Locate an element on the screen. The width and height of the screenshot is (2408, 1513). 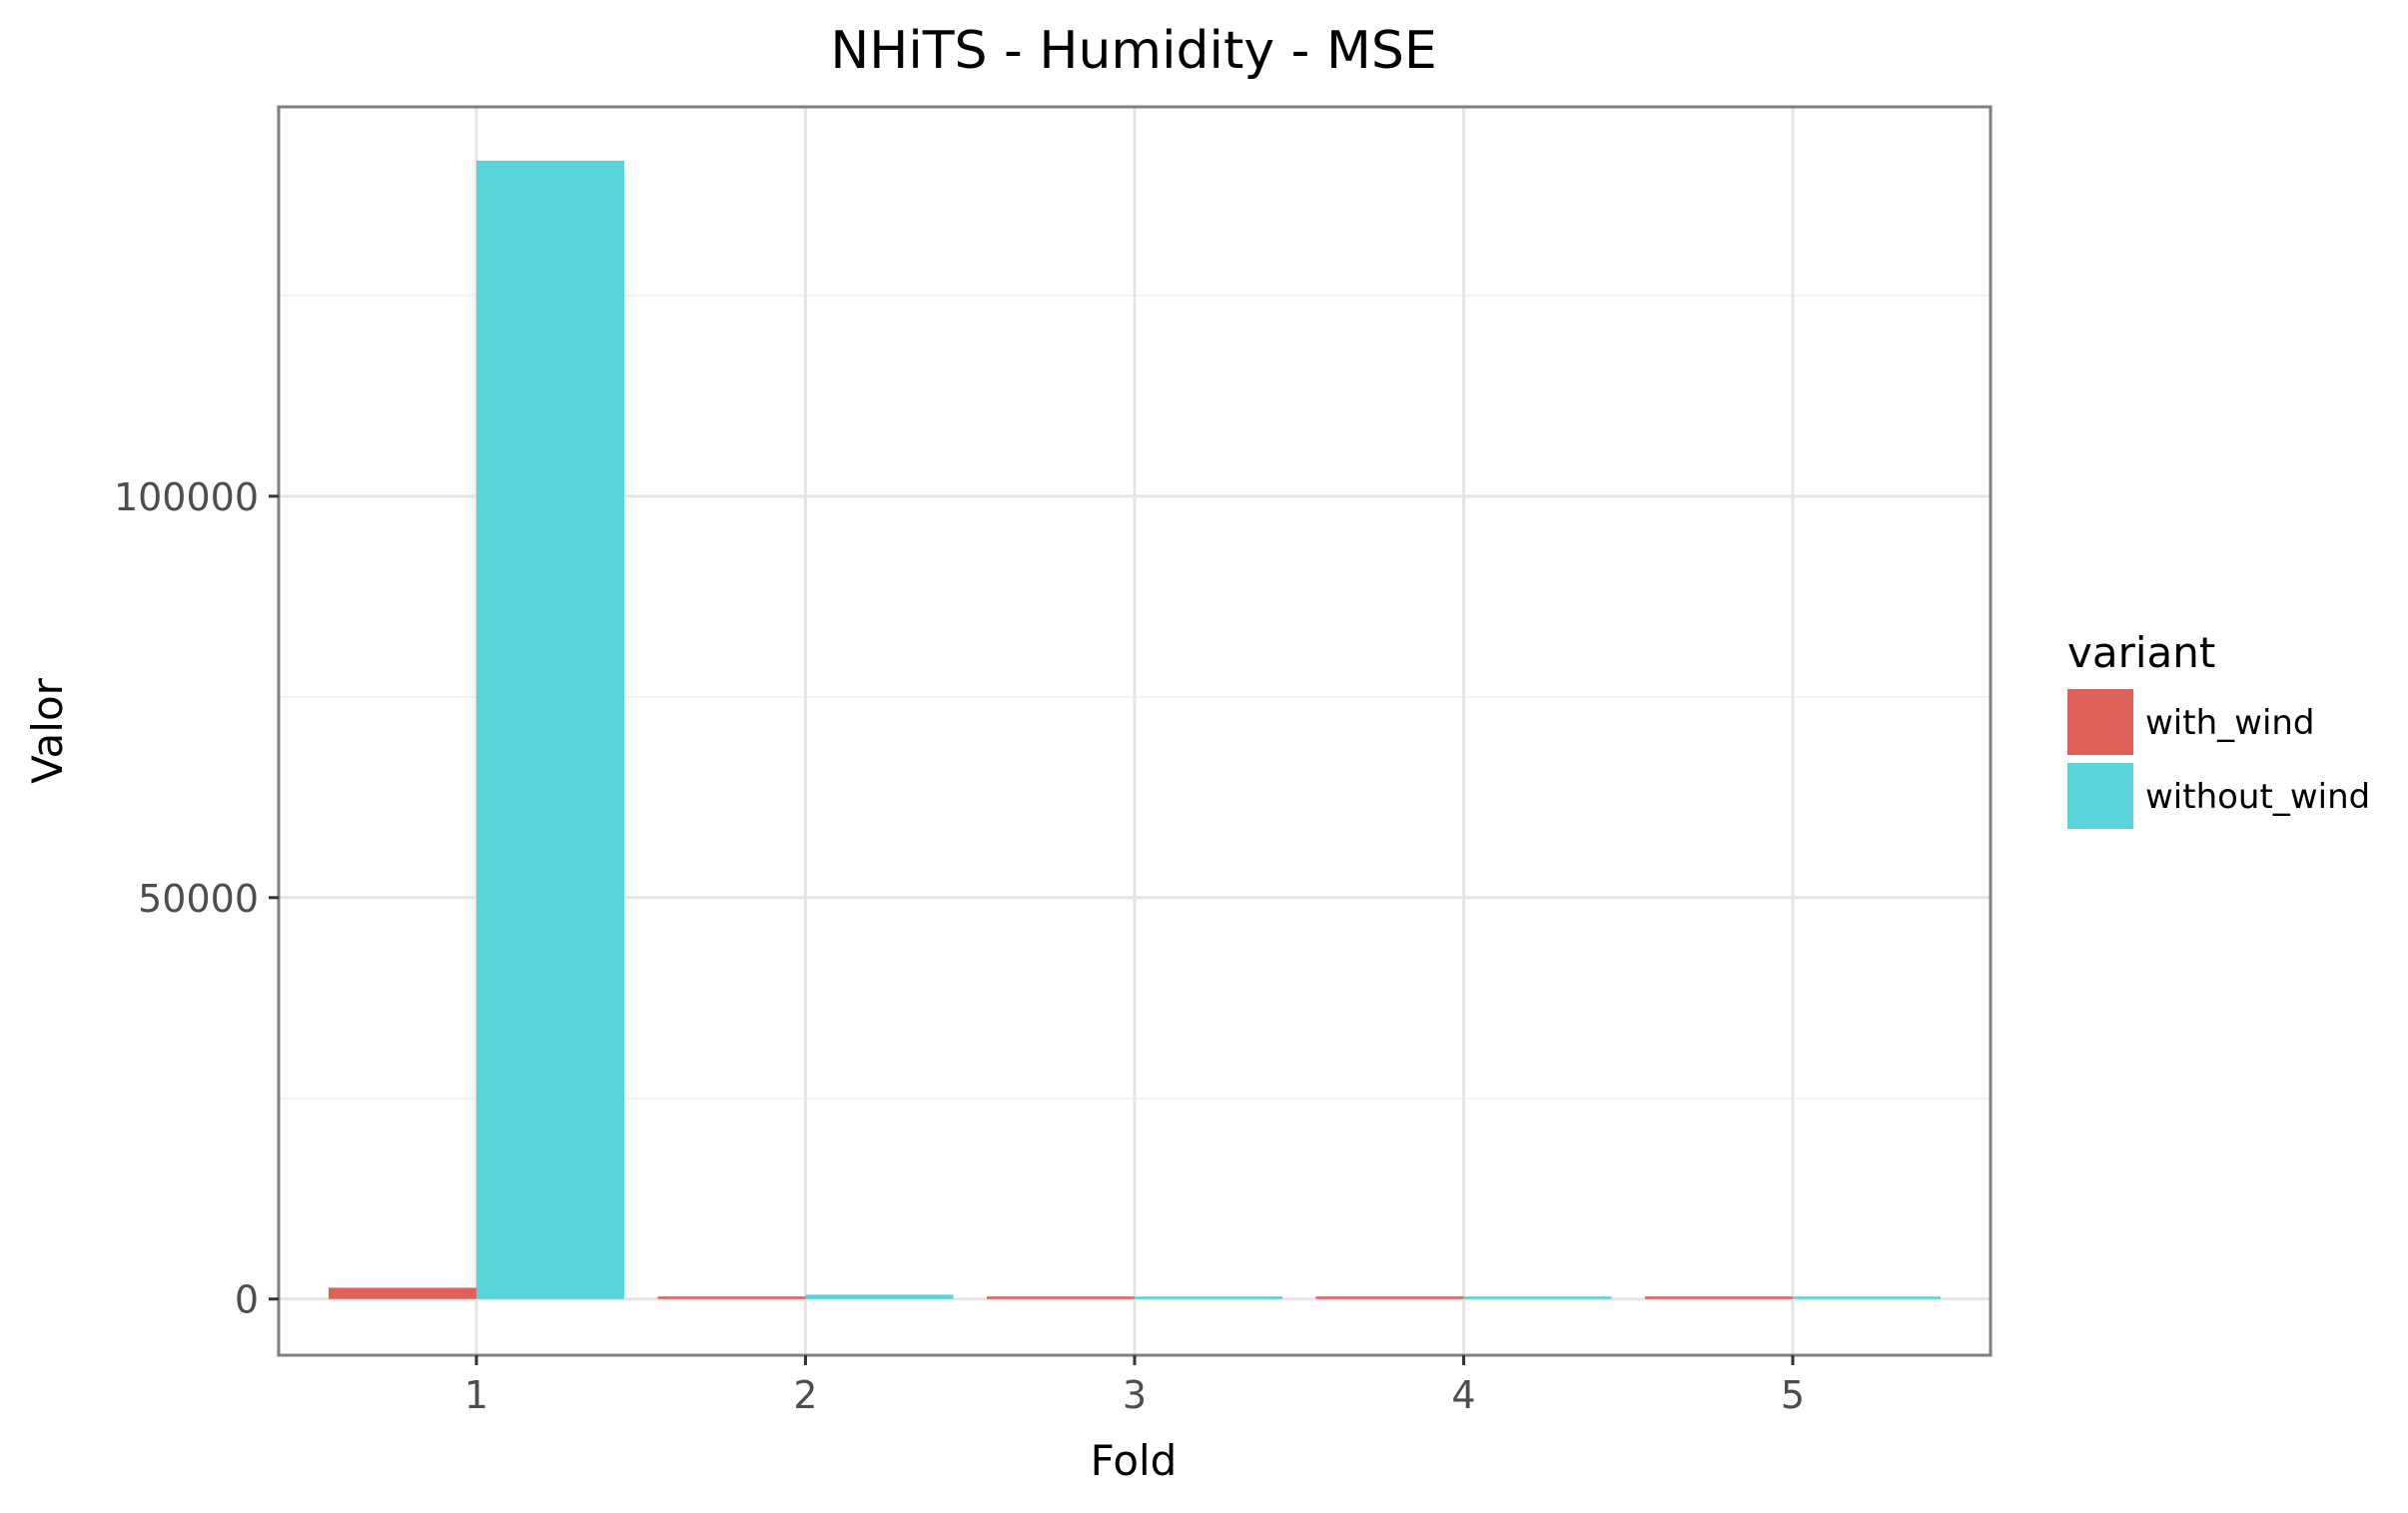
x-tick-label: 1 is located at coordinates (476, 1395).